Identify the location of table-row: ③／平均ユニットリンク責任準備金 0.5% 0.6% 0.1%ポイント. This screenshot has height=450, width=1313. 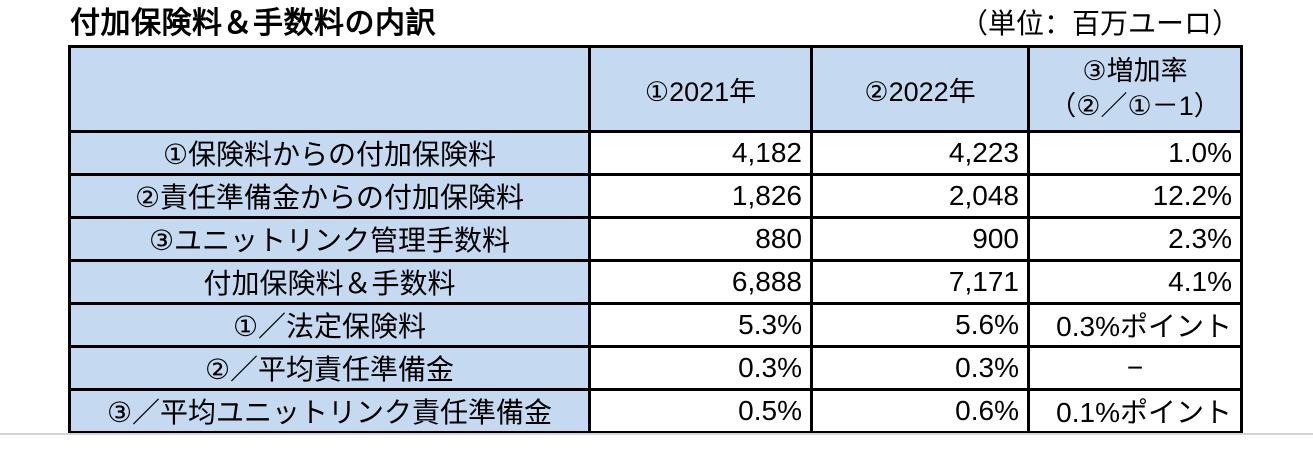
(655, 411).